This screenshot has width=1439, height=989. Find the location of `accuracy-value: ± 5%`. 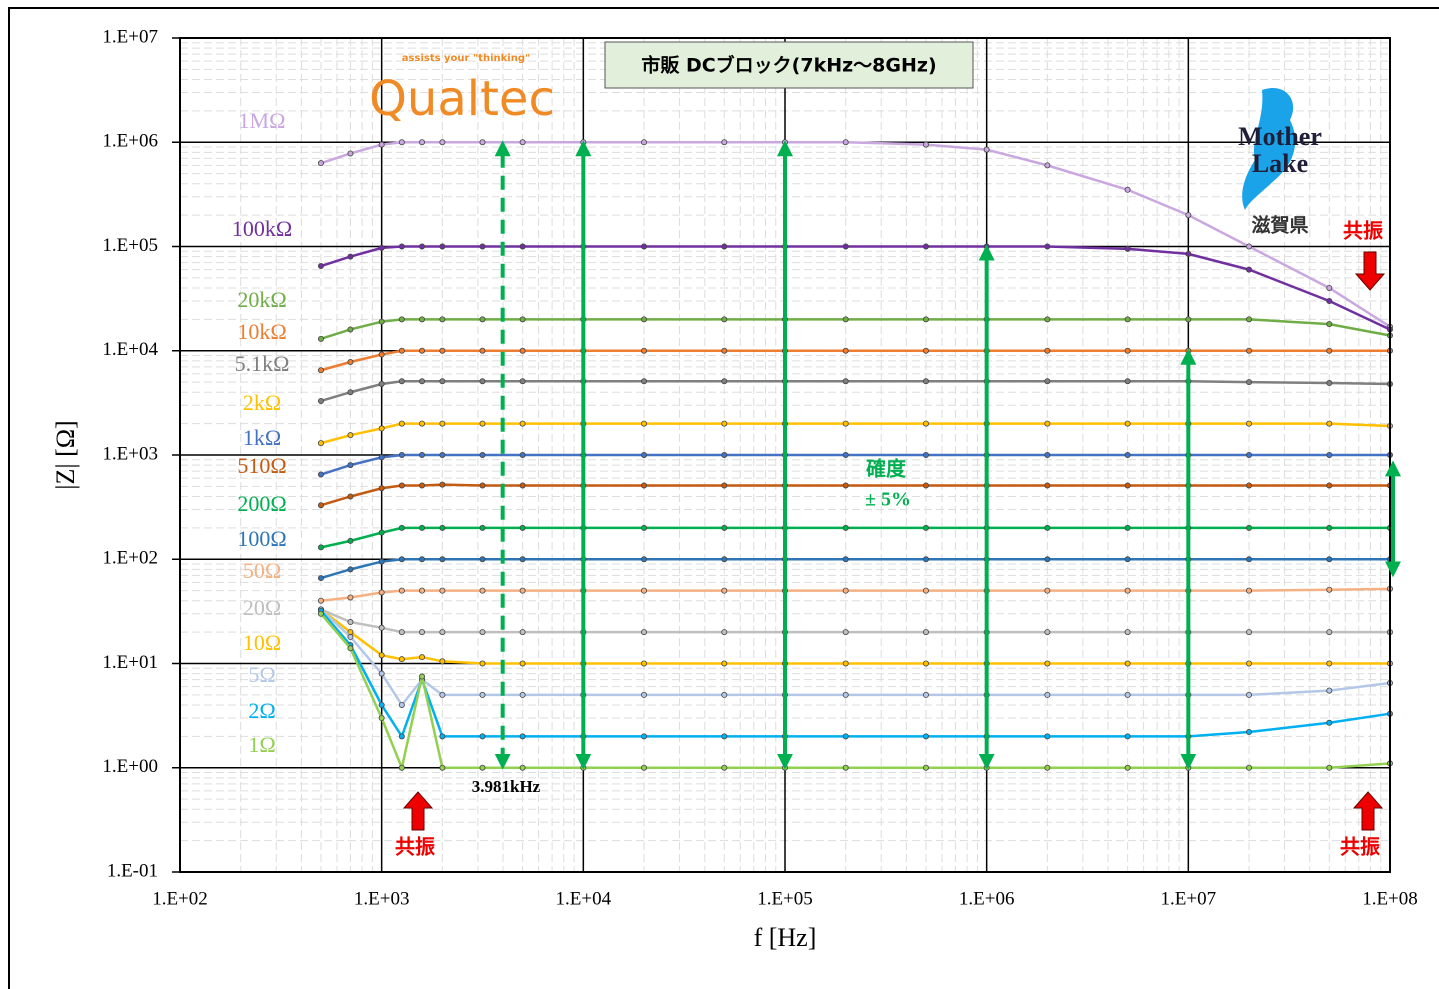

accuracy-value: ± 5% is located at coordinates (888, 500).